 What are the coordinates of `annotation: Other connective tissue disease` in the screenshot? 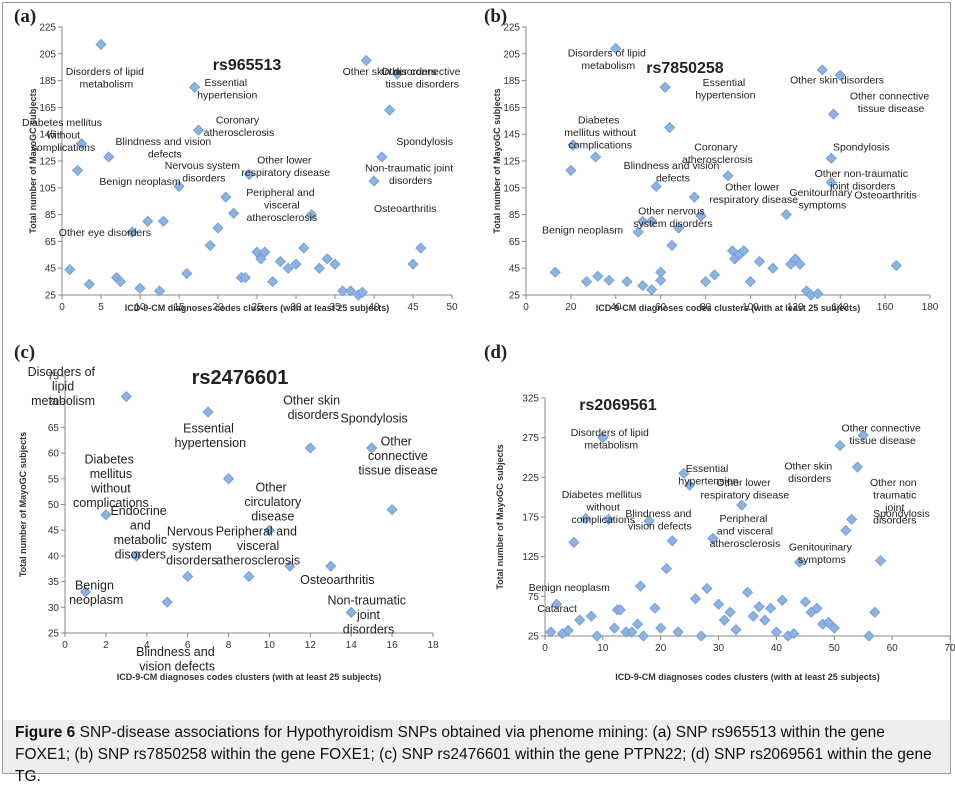 It's located at (881, 434).